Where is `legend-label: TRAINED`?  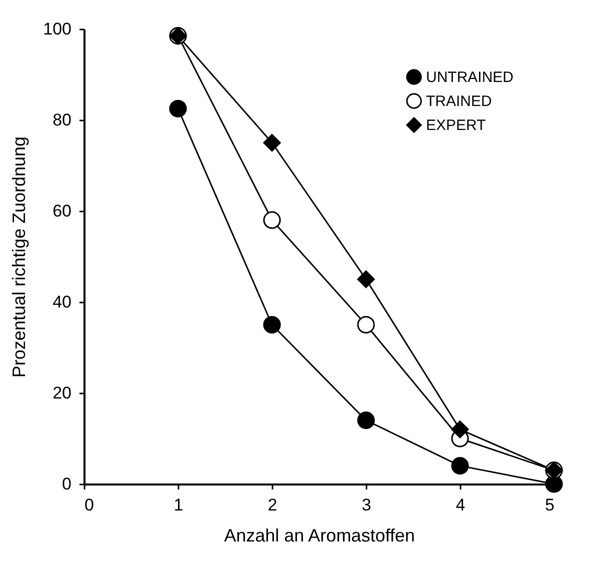 legend-label: TRAINED is located at coordinates (459, 101).